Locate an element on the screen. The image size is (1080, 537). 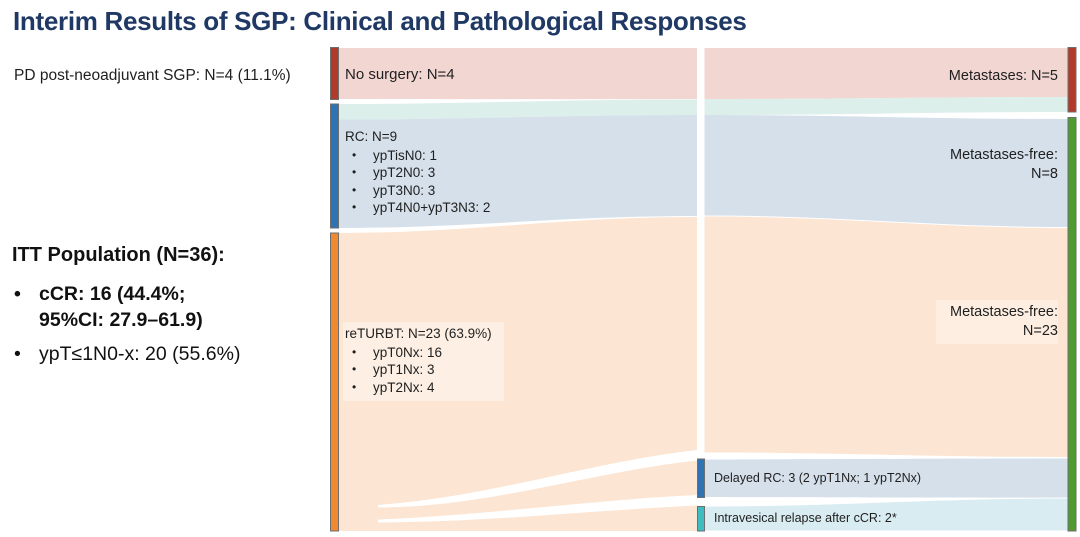
metastases-free-8-node-label: Metastases-free: N=8 is located at coordinates (1004, 165).